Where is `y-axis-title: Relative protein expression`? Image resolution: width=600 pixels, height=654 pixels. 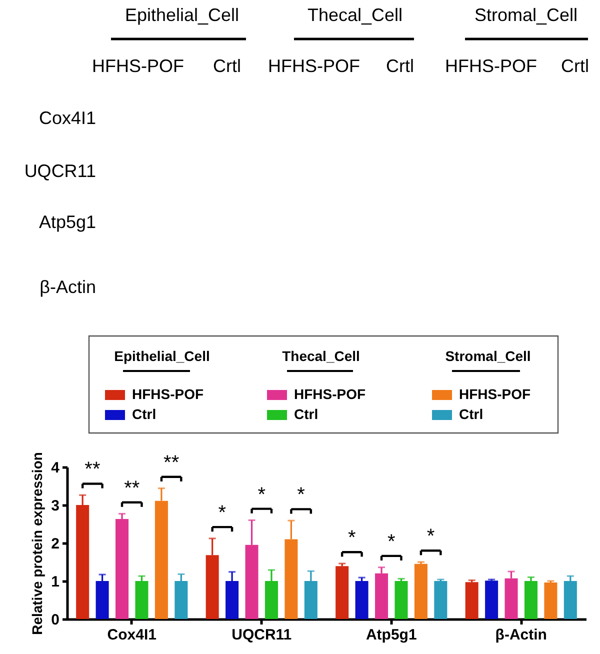 y-axis-title: Relative protein expression is located at coordinates (37, 543).